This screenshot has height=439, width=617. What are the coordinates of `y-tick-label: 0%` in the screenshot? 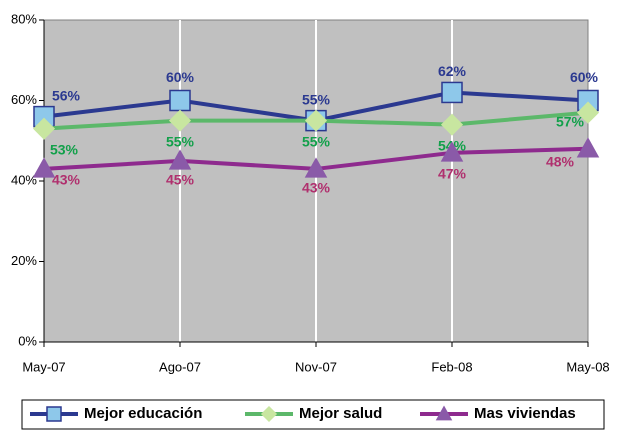 It's located at (27, 340).